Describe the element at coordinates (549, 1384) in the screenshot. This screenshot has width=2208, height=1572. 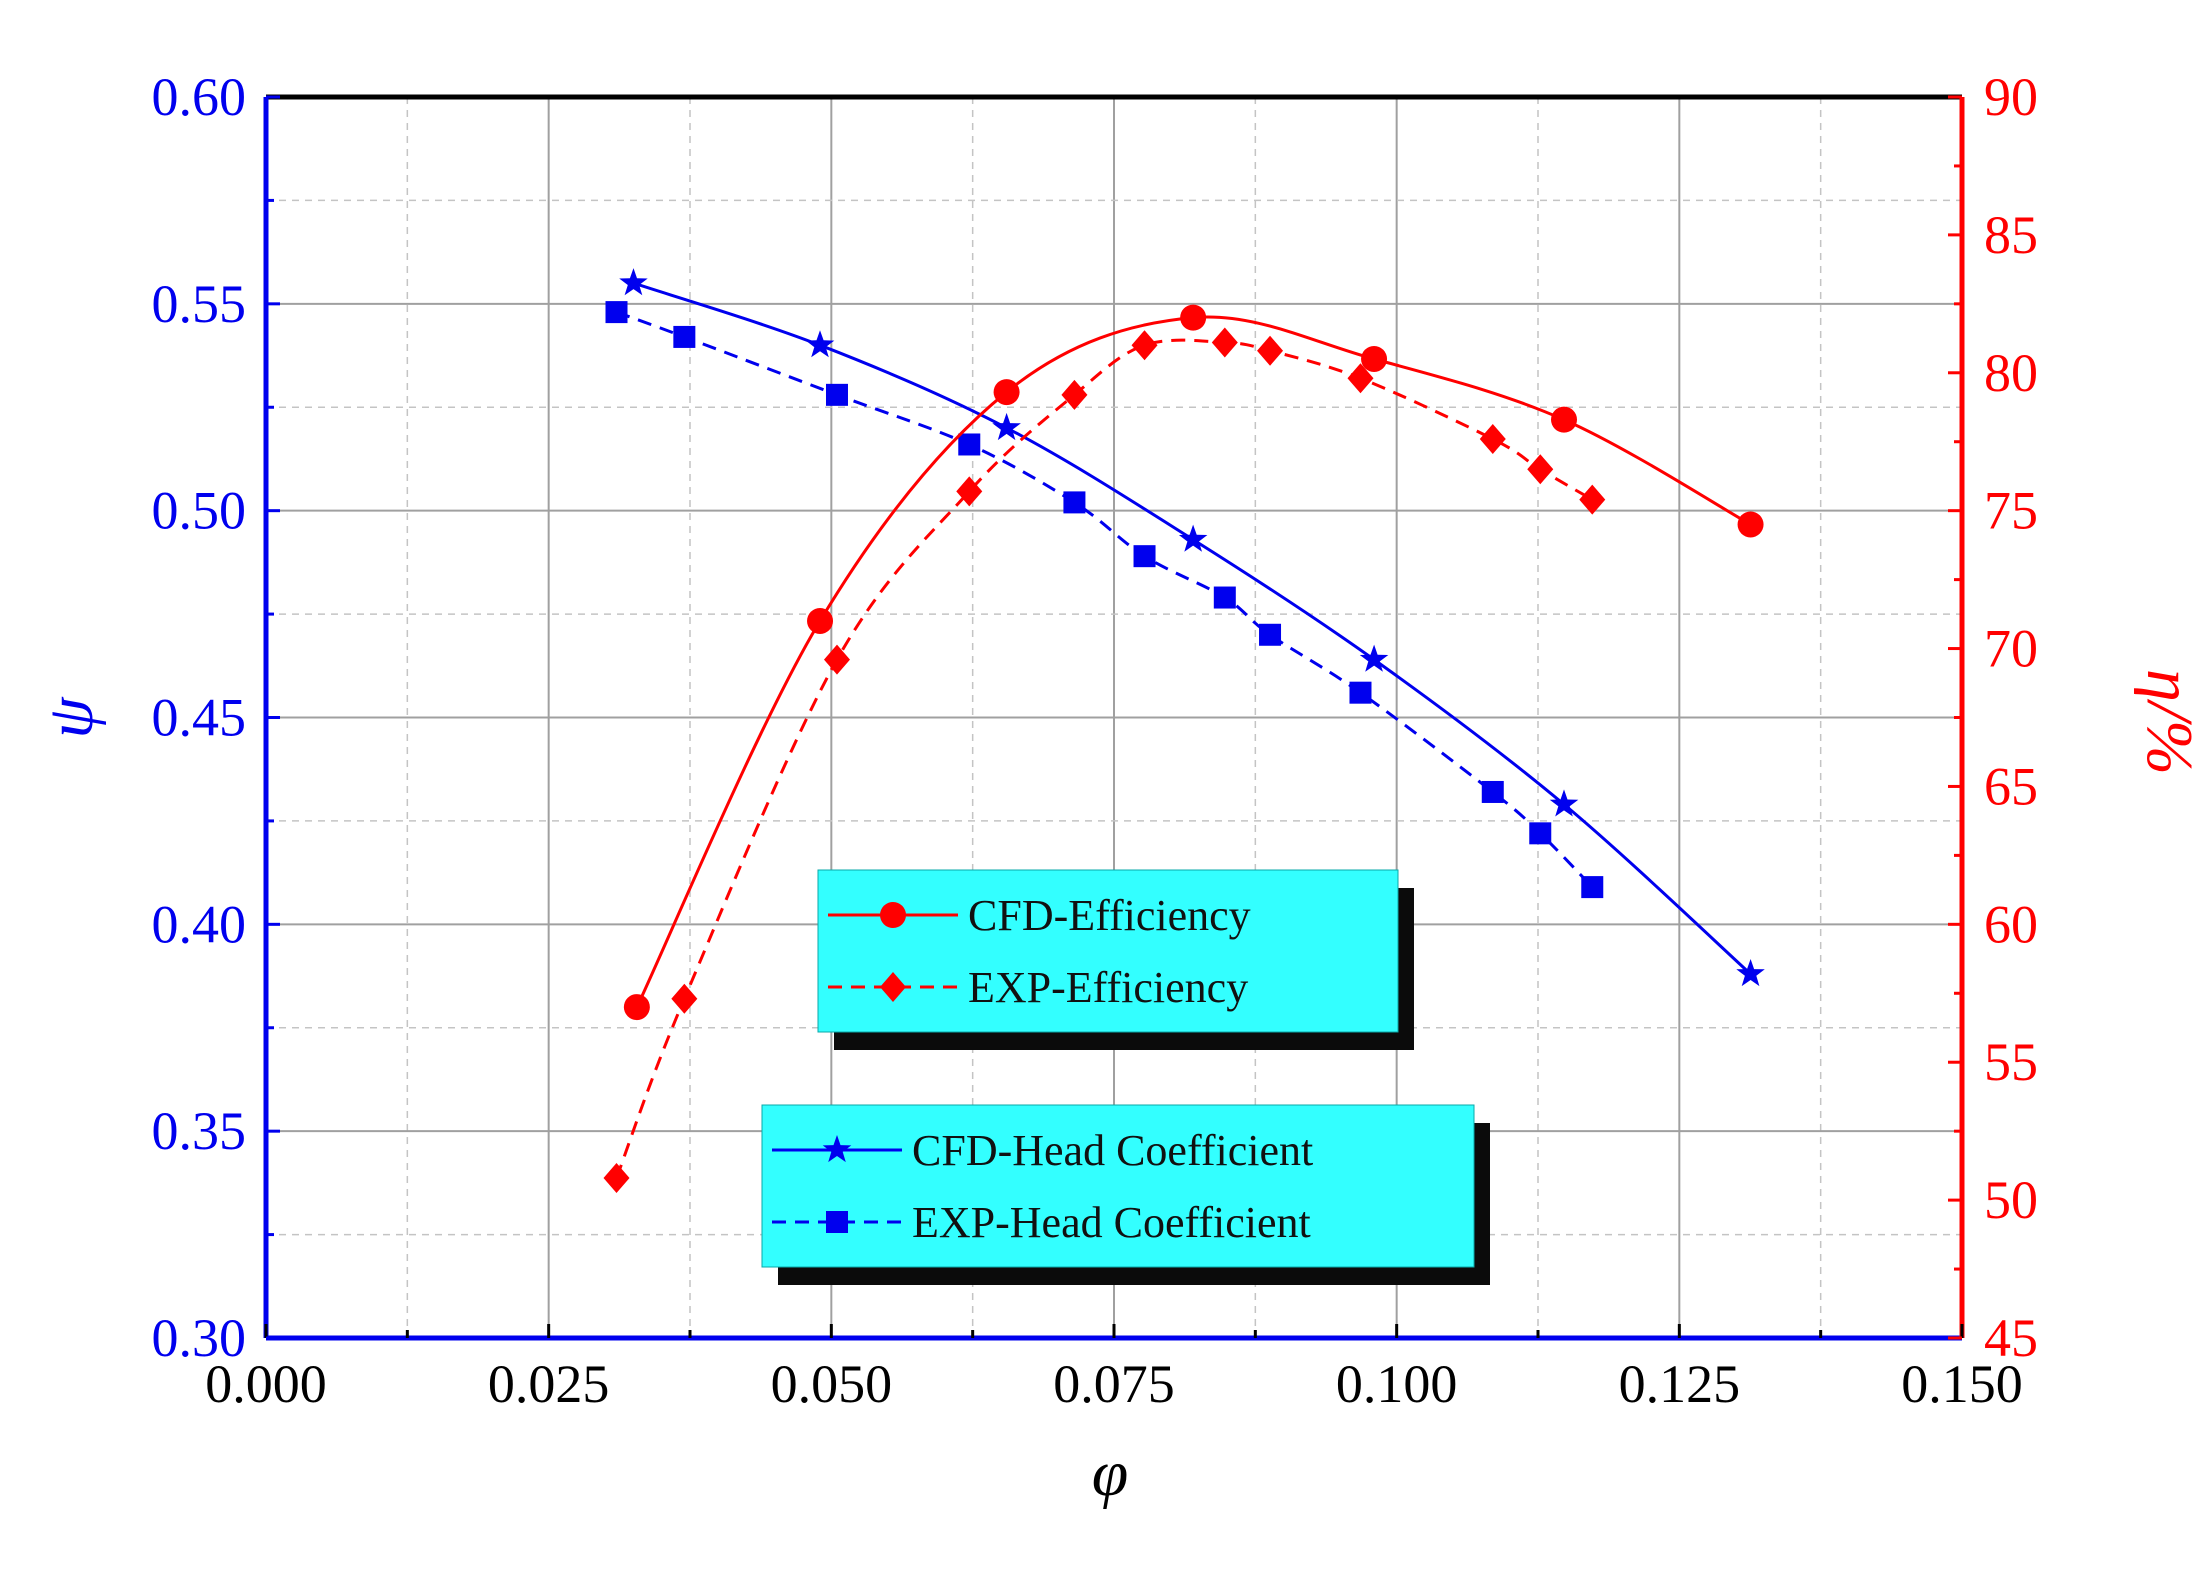
I see `x-tick-label: 0.025` at that location.